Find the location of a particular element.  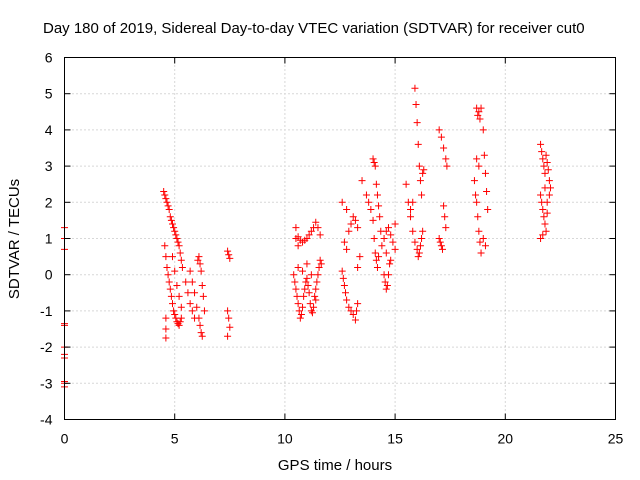

x-axis-label: GPS time / hours is located at coordinates (335, 465).